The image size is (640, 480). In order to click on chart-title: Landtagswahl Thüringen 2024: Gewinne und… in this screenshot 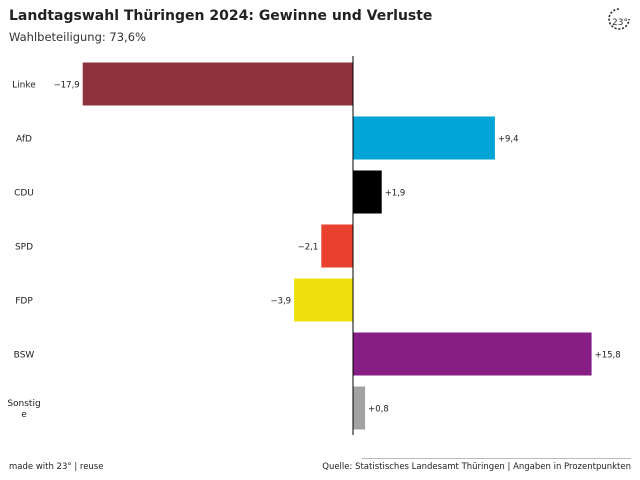, I will do `click(221, 16)`.